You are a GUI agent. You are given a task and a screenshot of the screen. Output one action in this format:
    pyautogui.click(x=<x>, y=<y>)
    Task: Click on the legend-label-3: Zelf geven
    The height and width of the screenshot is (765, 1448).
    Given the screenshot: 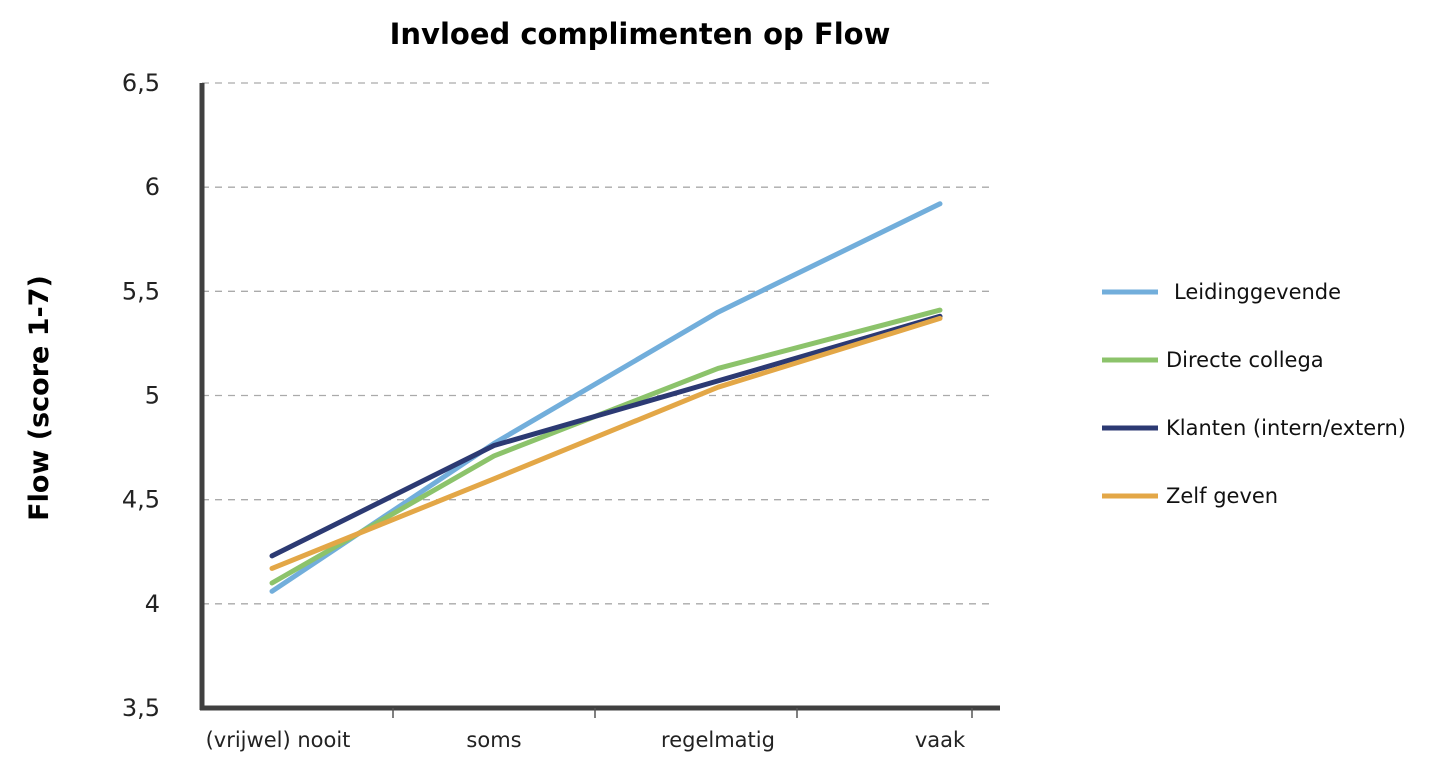 What is the action you would take?
    pyautogui.click(x=1222, y=496)
    